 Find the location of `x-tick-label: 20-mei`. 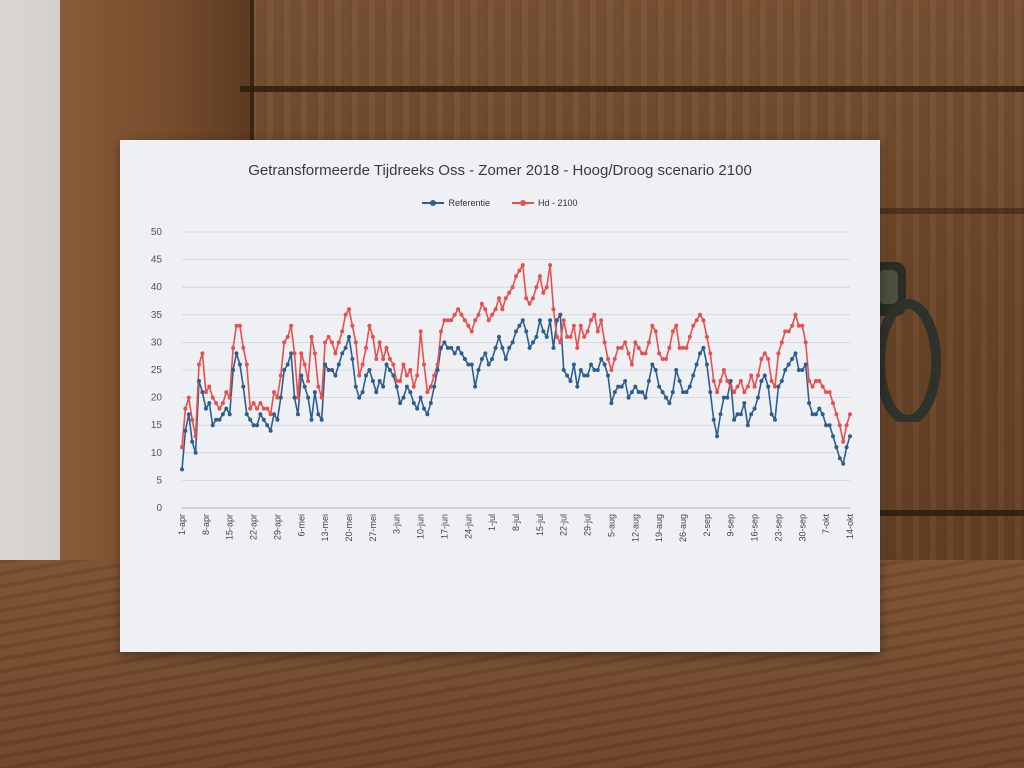

x-tick-label: 20-mei is located at coordinates (349, 528).